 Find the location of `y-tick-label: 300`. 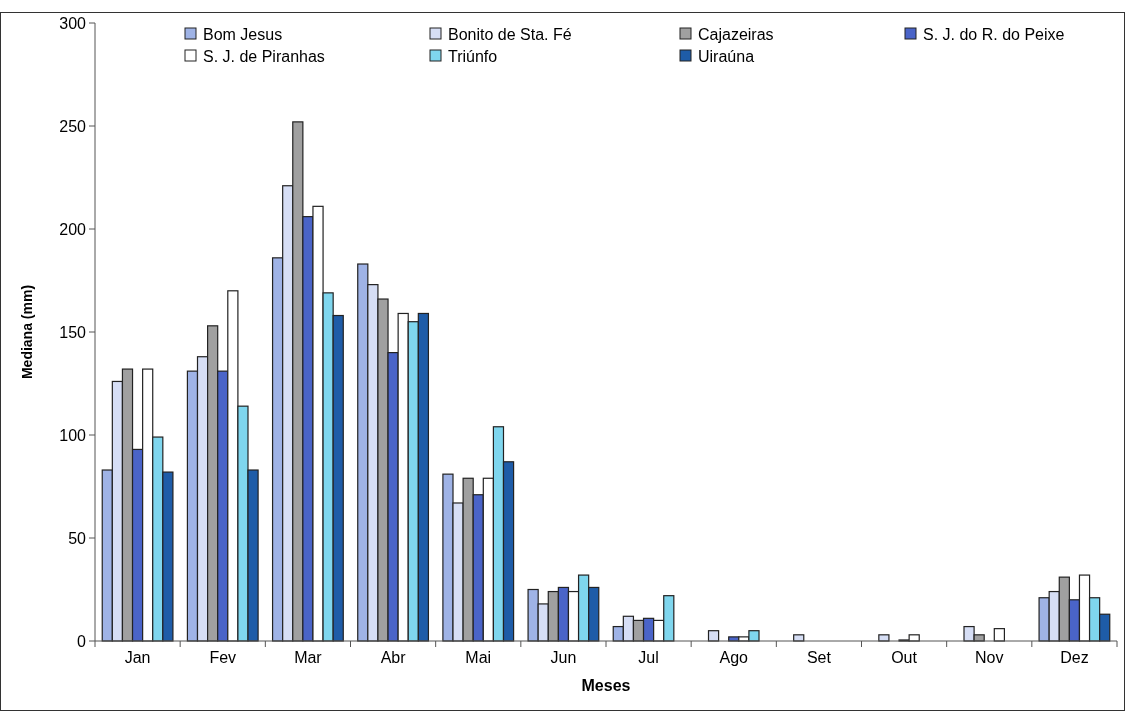

y-tick-label: 300 is located at coordinates (73, 23).